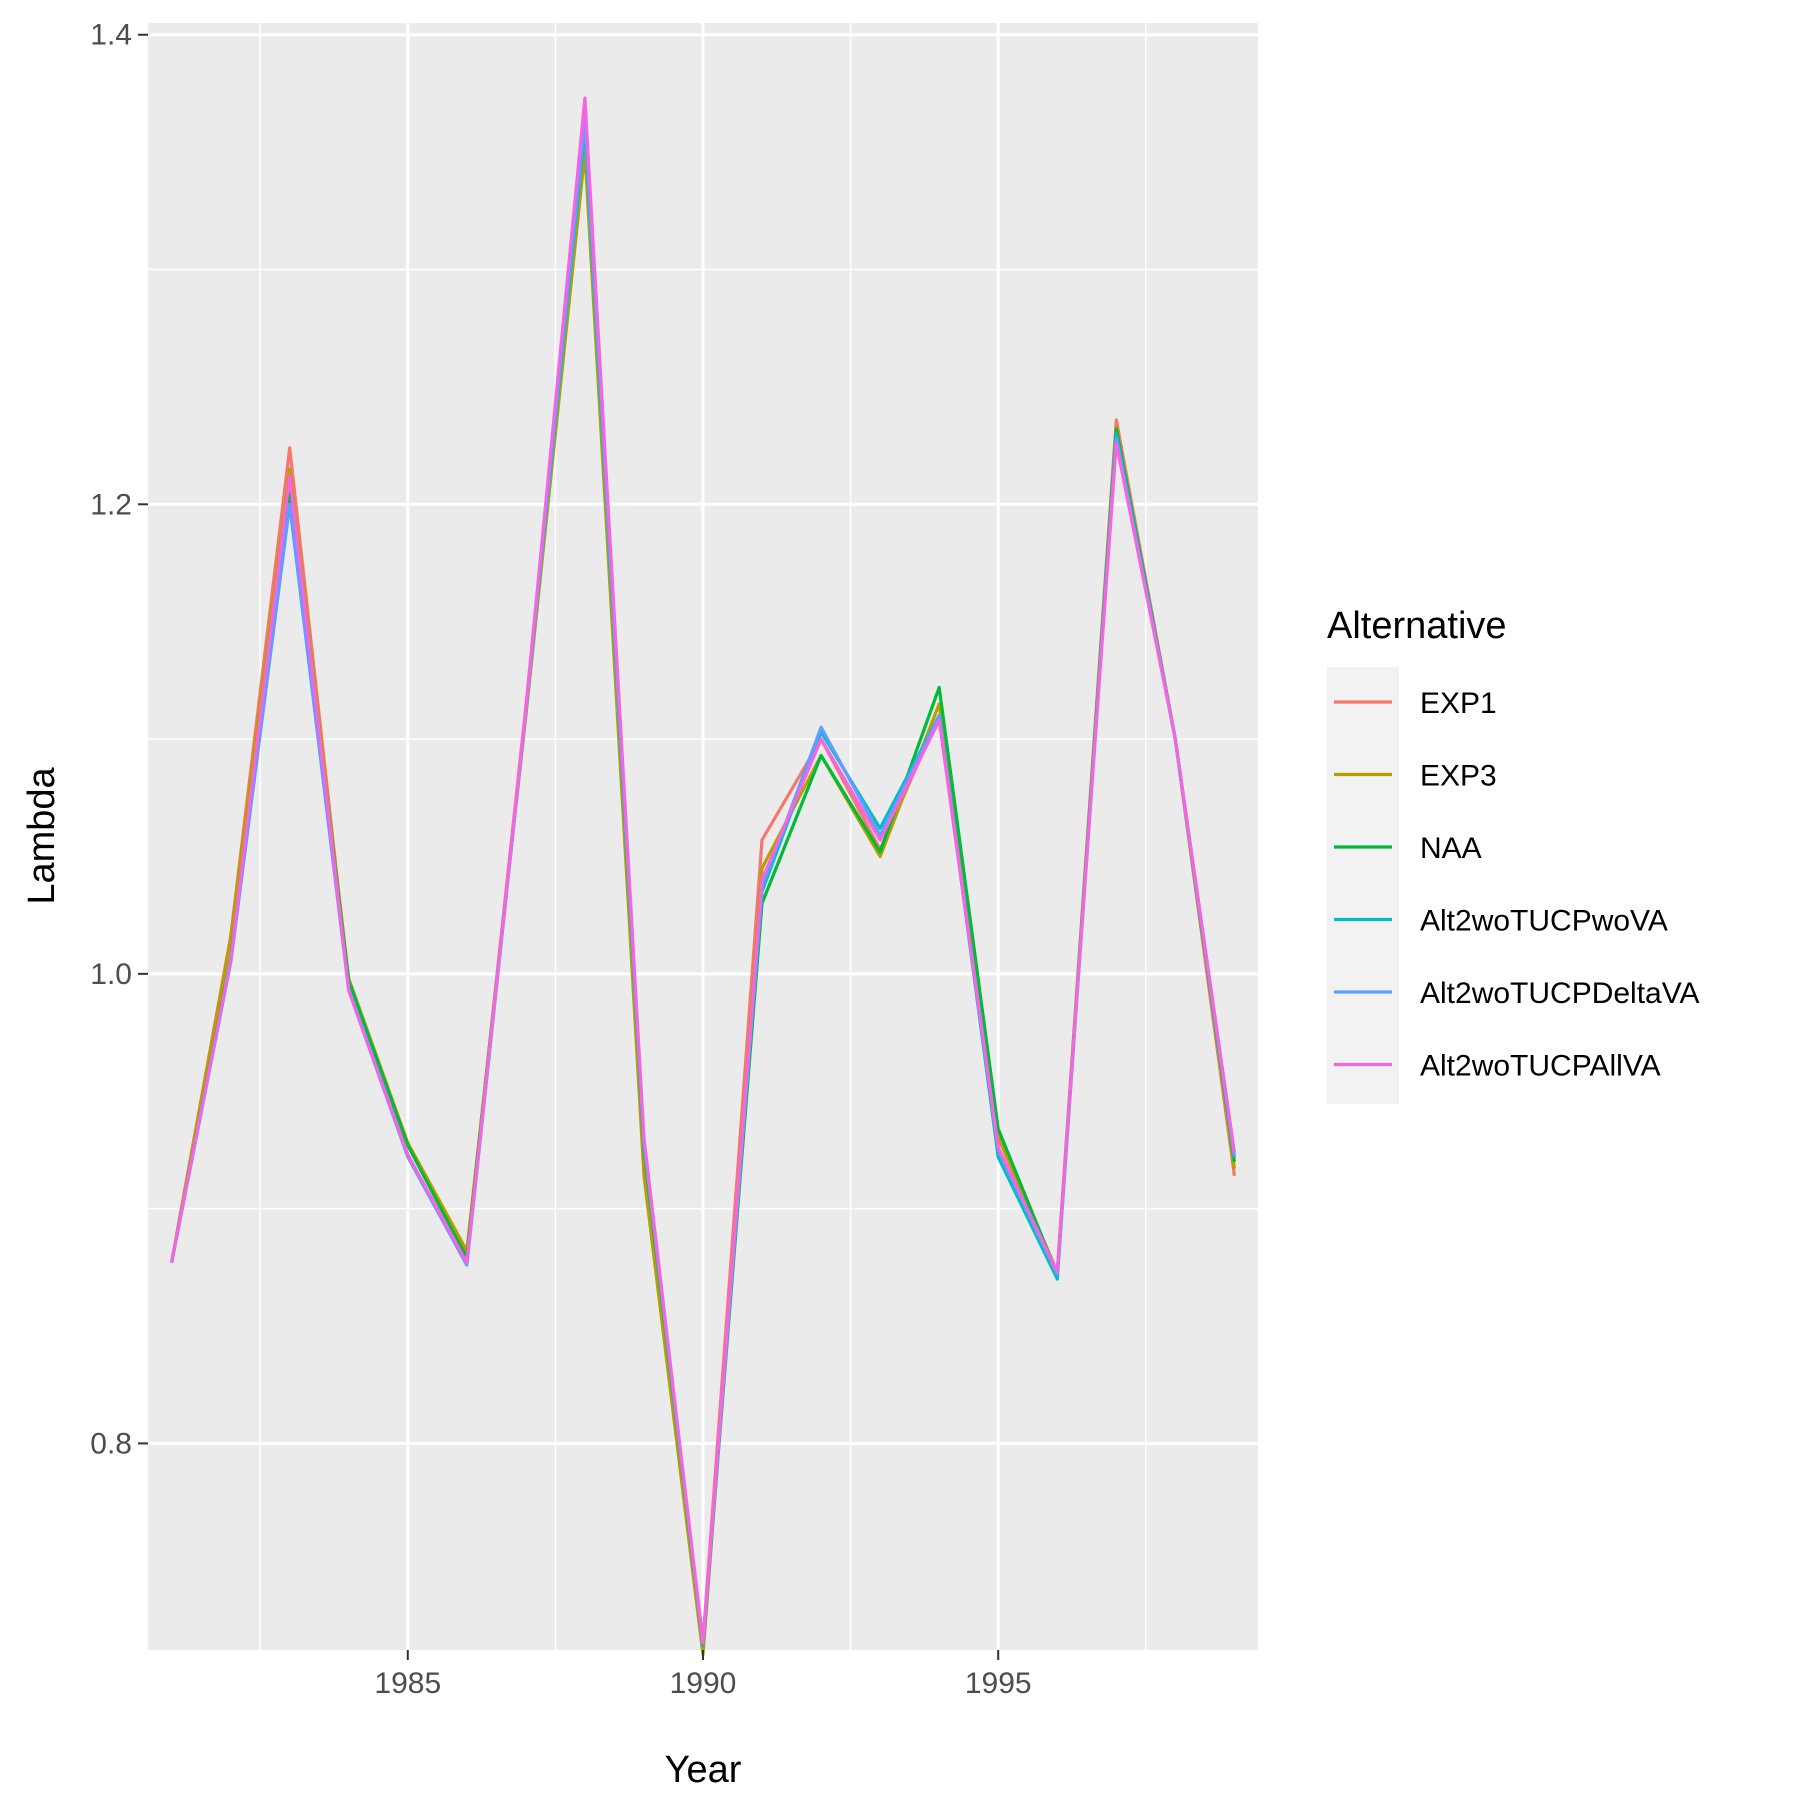 This screenshot has height=1800, width=1800. Describe the element at coordinates (111, 35) in the screenshot. I see `y-tick-label: 1.4` at that location.